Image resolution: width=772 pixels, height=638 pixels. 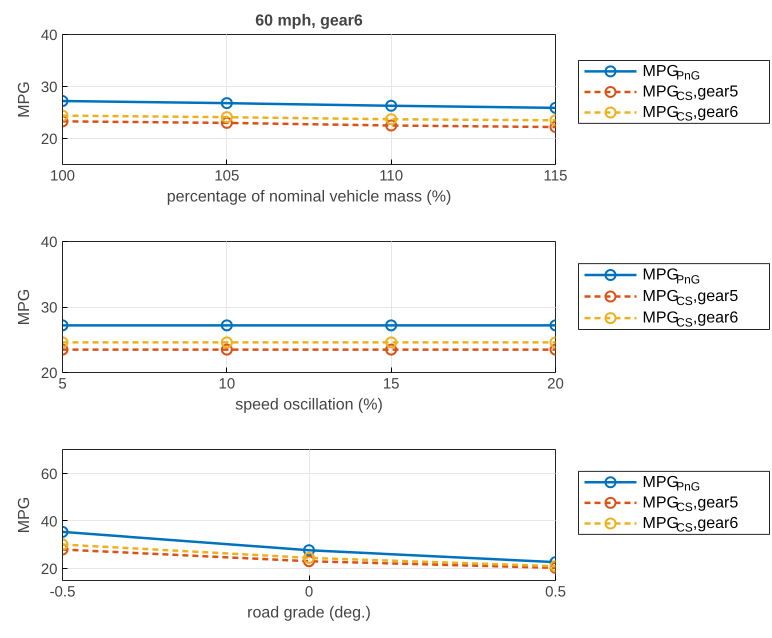 What do you see at coordinates (556, 176) in the screenshot?
I see `x-tick-label: 115` at bounding box center [556, 176].